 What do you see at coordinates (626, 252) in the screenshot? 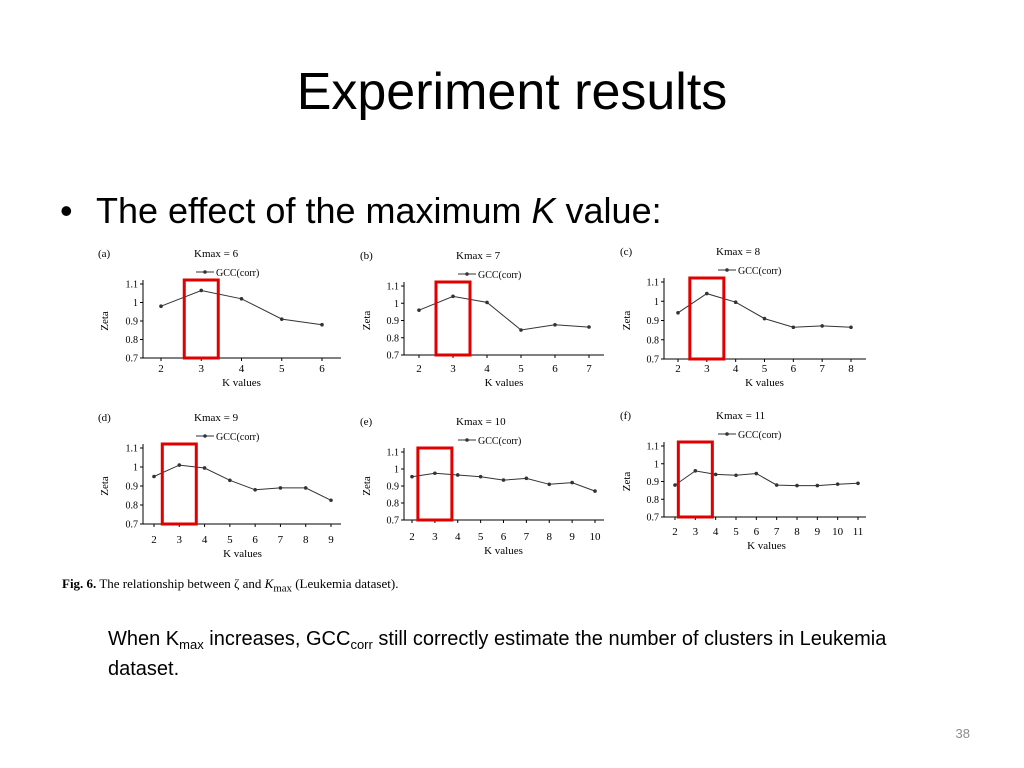
I see `panel-label: (c)` at bounding box center [626, 252].